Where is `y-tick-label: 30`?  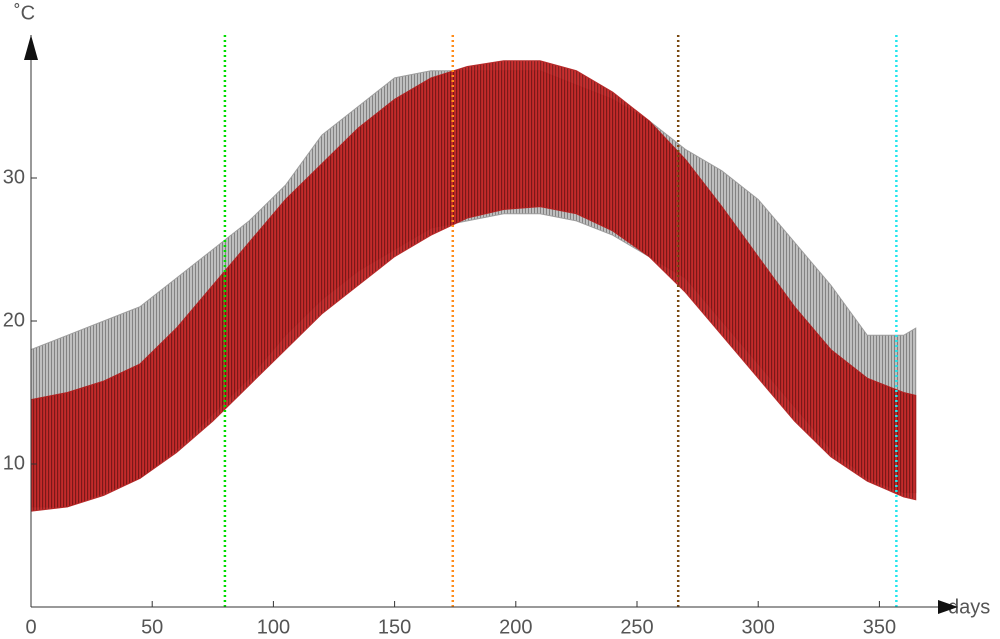
y-tick-label: 30 is located at coordinates (14, 177).